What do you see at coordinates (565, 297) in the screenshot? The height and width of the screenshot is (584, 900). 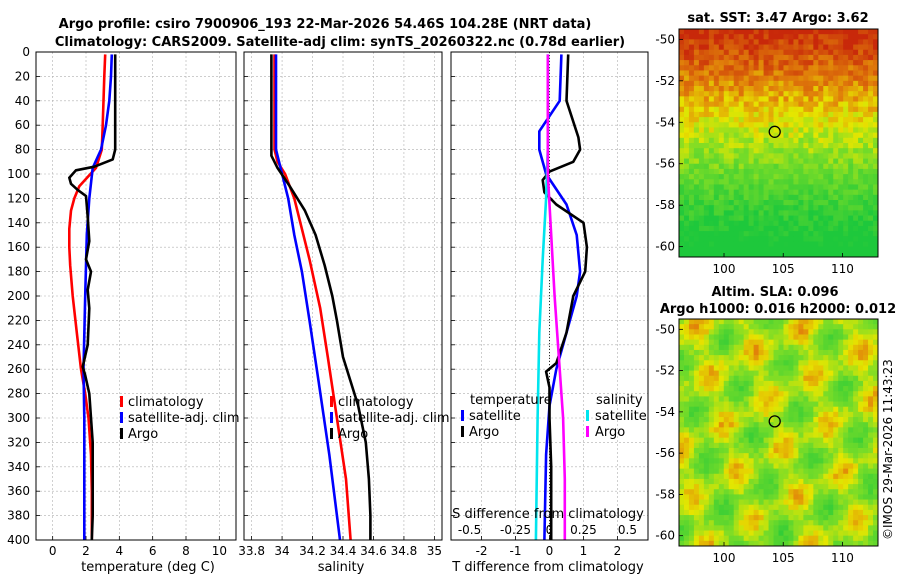 I see `series-line-temperature-argo` at bounding box center [565, 297].